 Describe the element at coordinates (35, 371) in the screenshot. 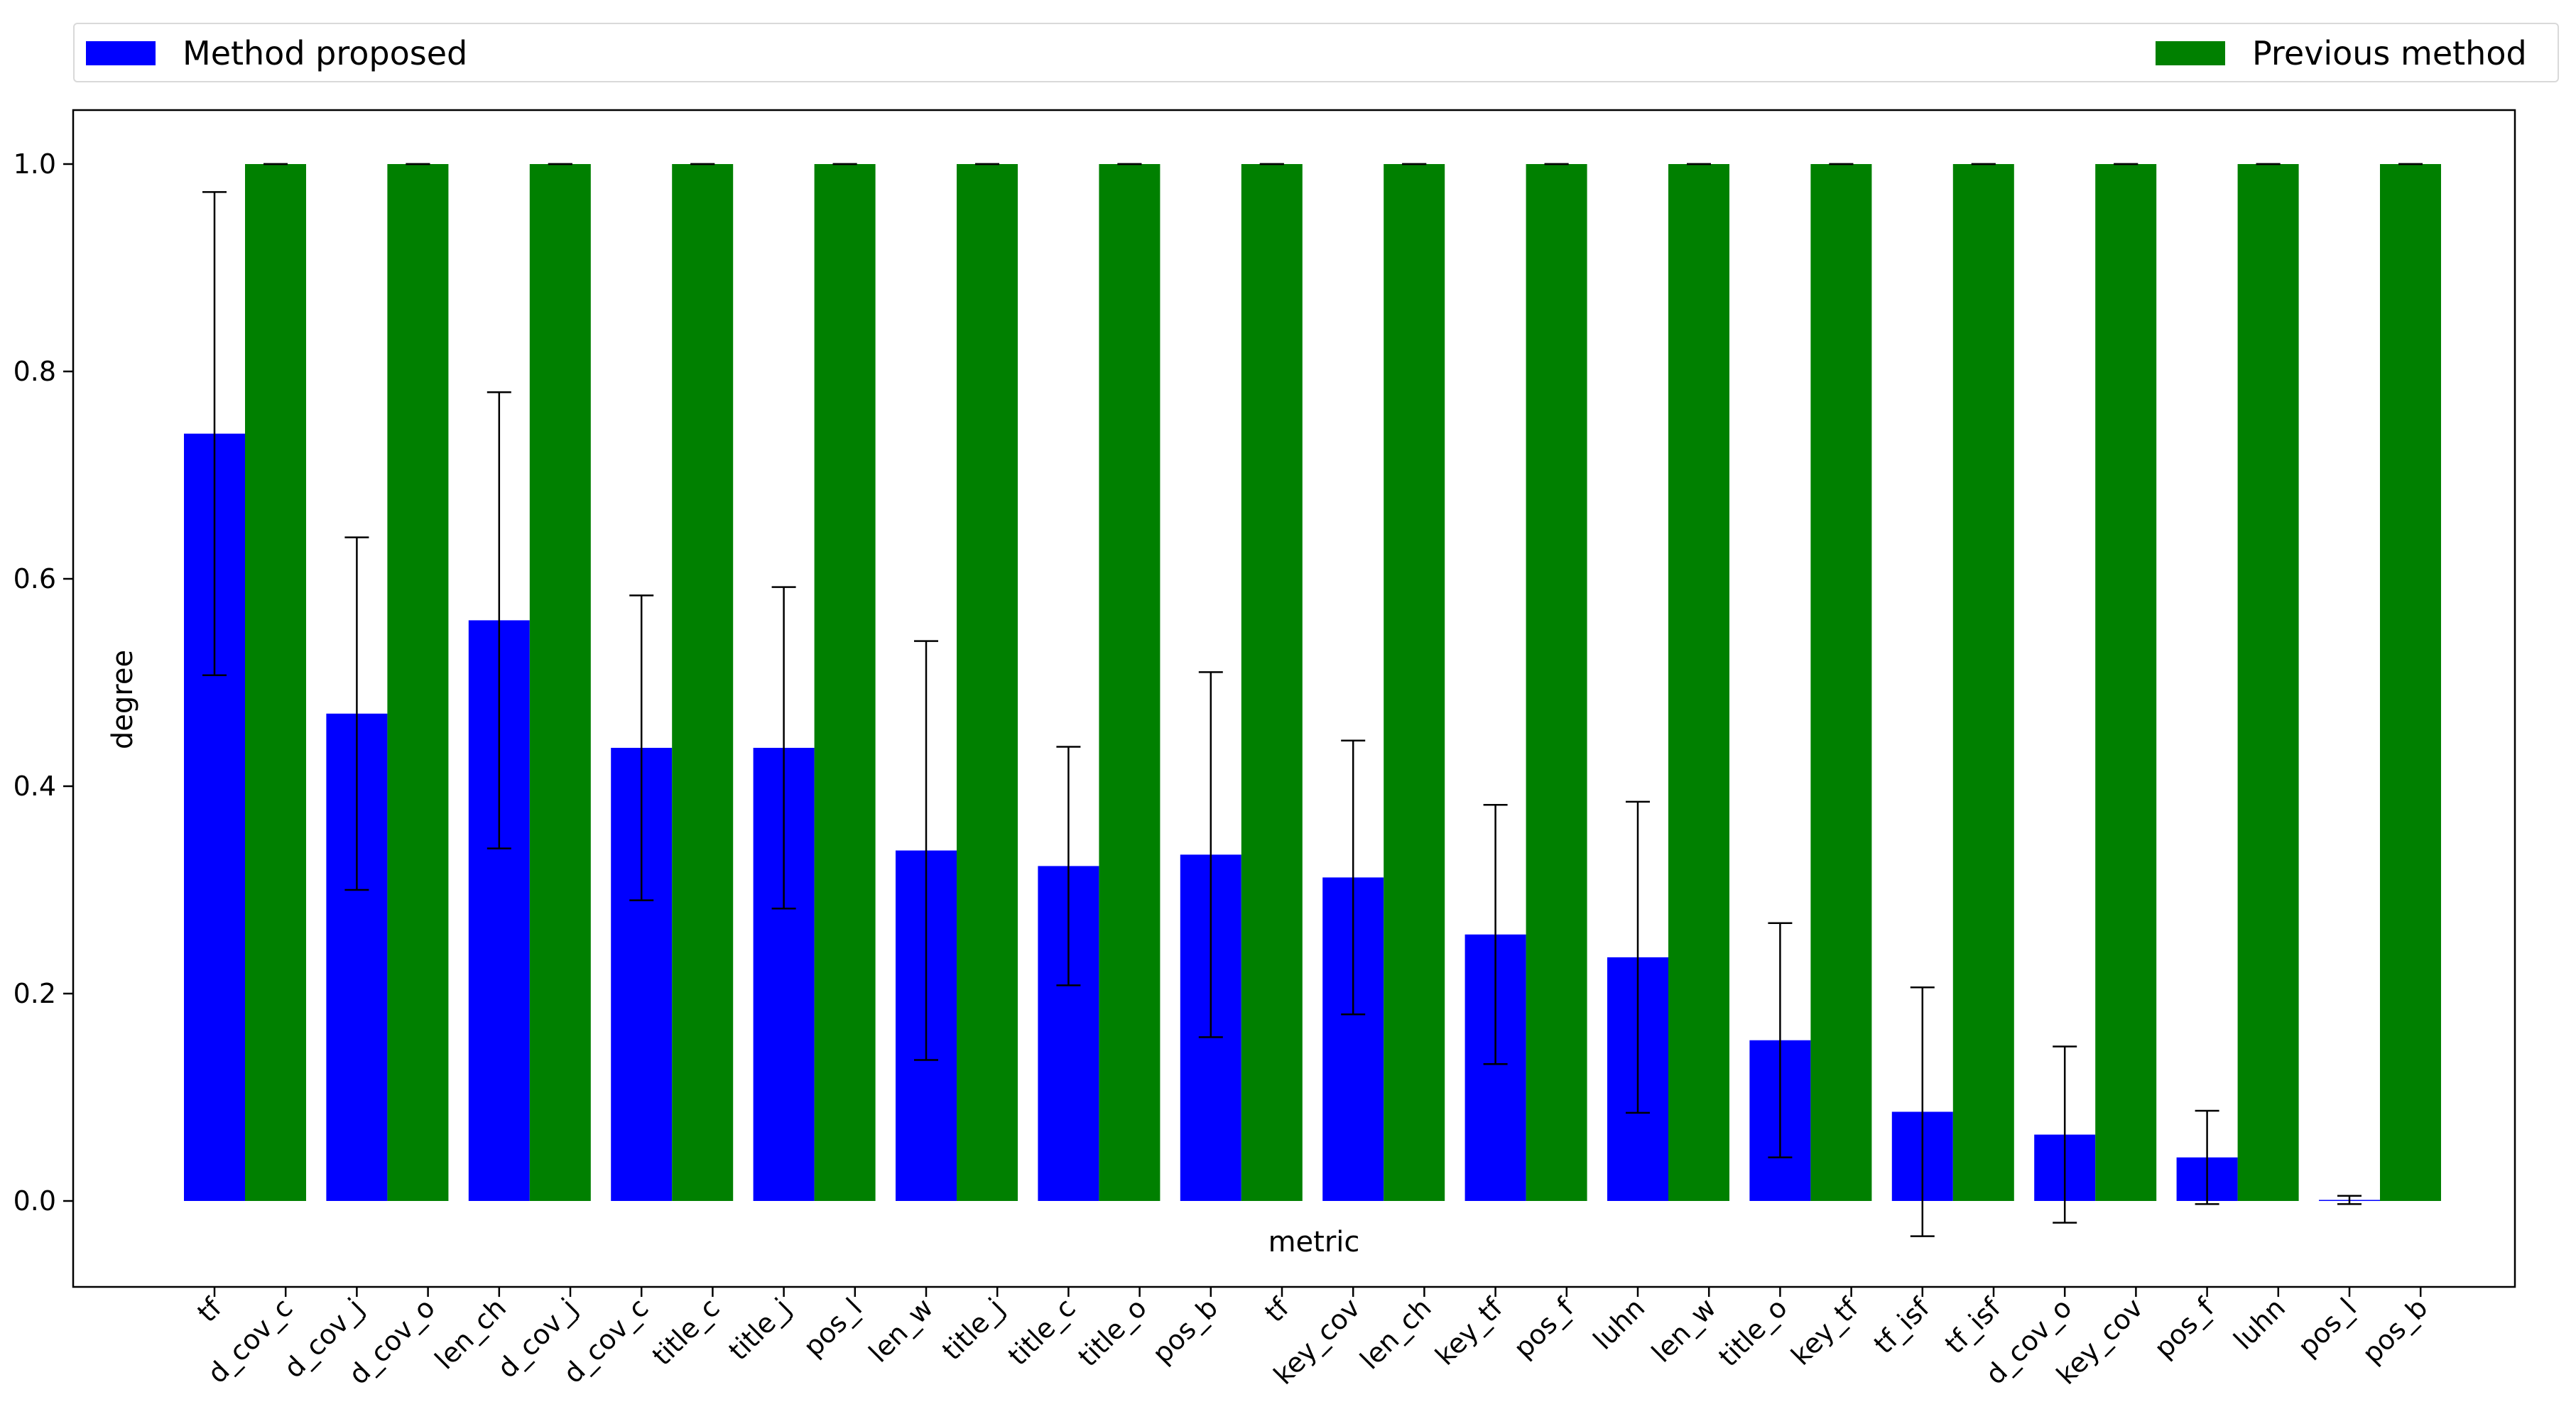

I see `y-tick-label: 0.8` at that location.